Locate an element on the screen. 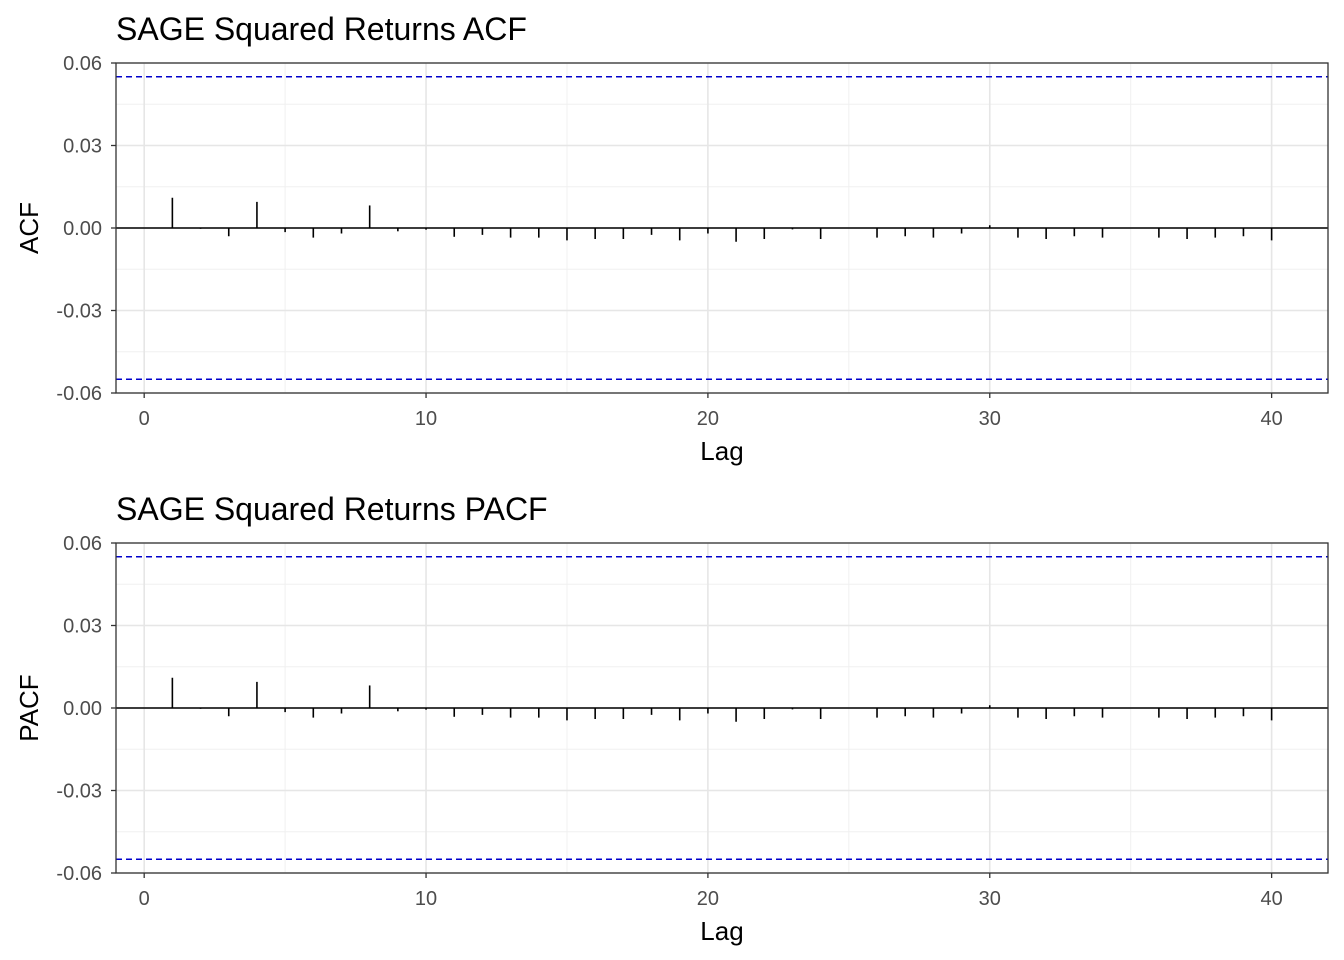  chart-title: SAGE Squared Returns ACF is located at coordinates (321, 29).